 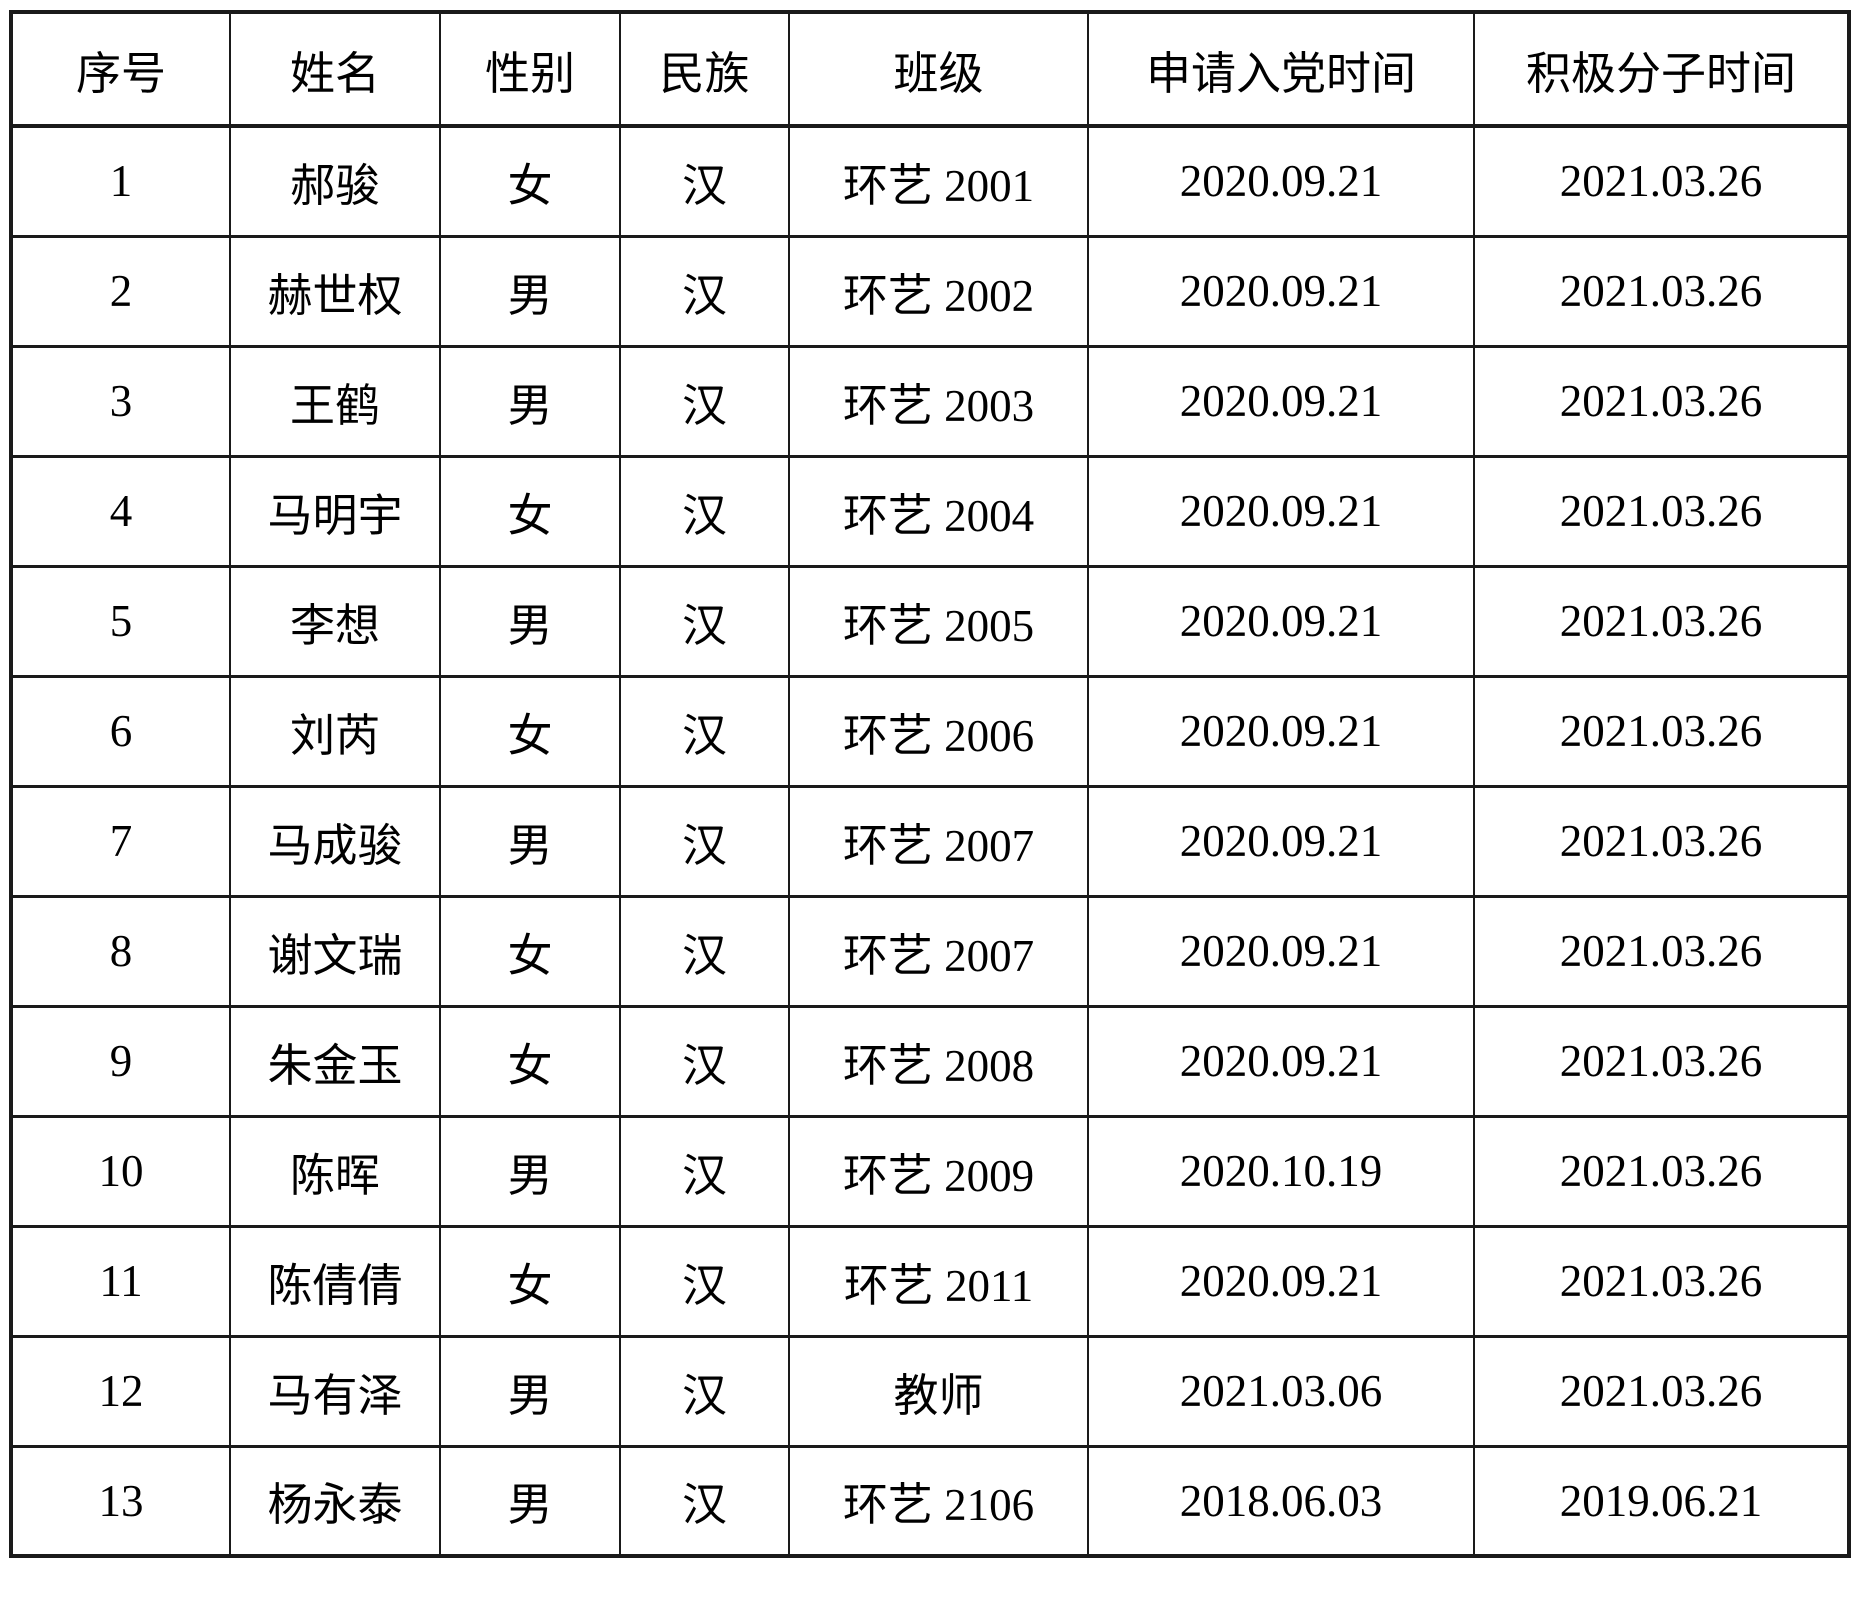 I want to click on cell-class: 环艺 2007, so click(x=938, y=951).